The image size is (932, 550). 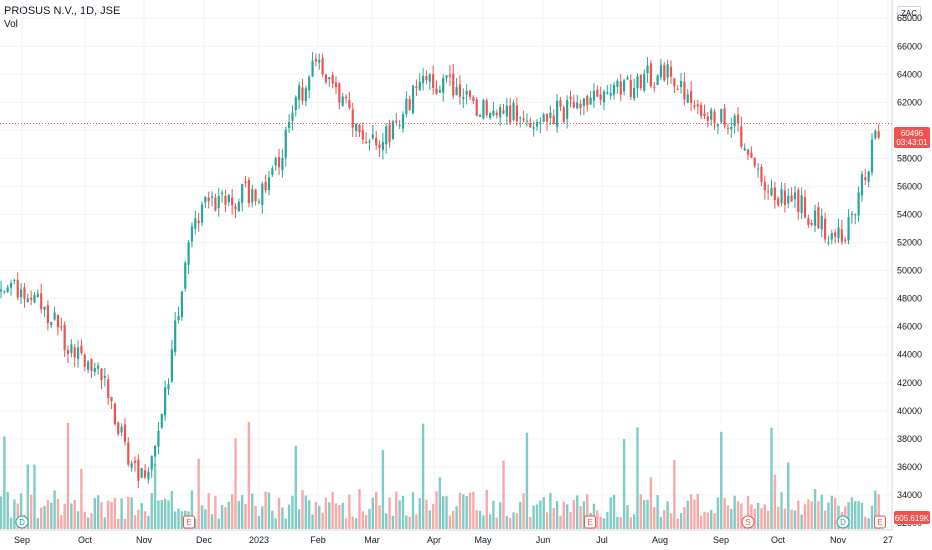 What do you see at coordinates (204, 540) in the screenshot?
I see `x-tick-label: Dec` at bounding box center [204, 540].